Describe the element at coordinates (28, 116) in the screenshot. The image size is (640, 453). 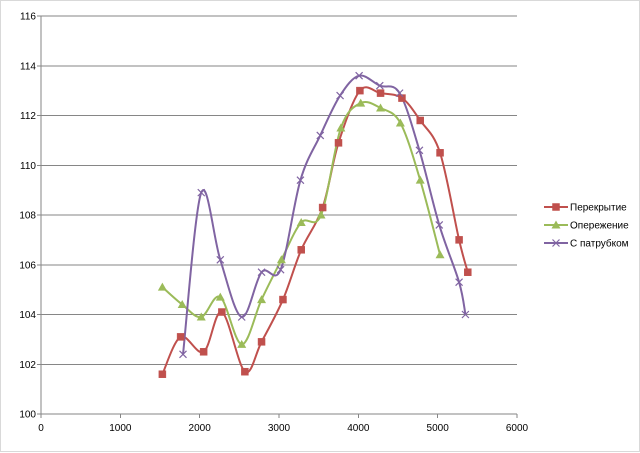
I see `y-tick-label: 112` at that location.